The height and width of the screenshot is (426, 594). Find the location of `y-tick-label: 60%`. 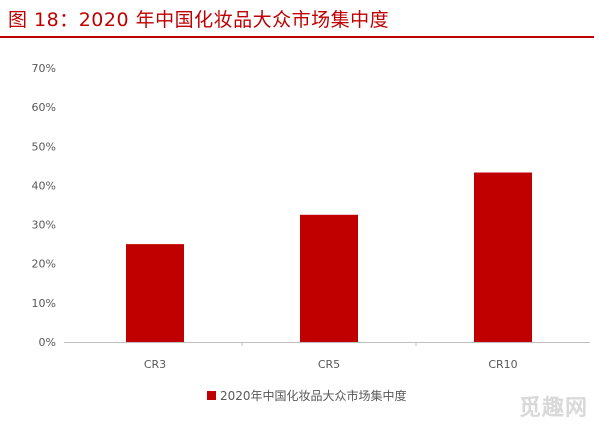

y-tick-label: 60% is located at coordinates (44, 107).